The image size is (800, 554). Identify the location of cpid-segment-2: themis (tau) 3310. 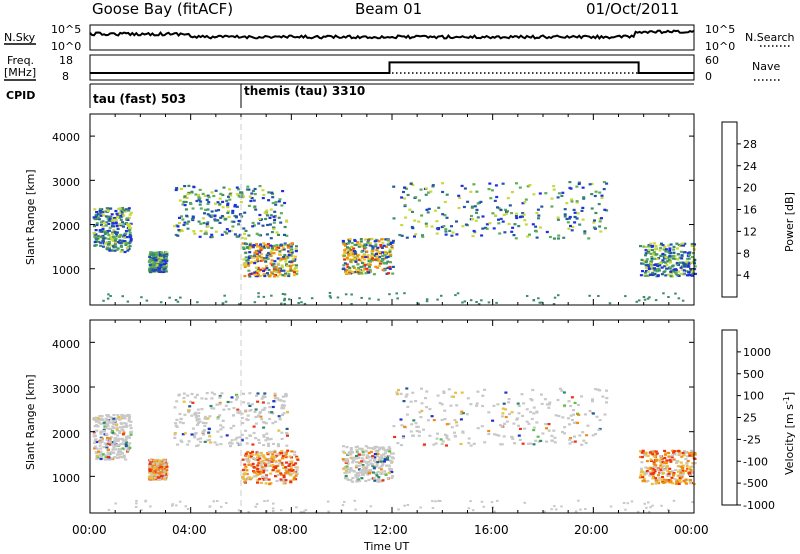
(304, 91).